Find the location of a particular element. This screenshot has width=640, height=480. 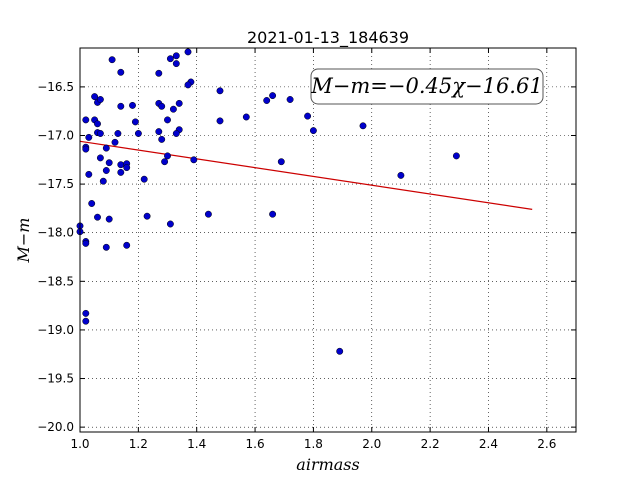

x-tick-label: 2.6 is located at coordinates (546, 444).